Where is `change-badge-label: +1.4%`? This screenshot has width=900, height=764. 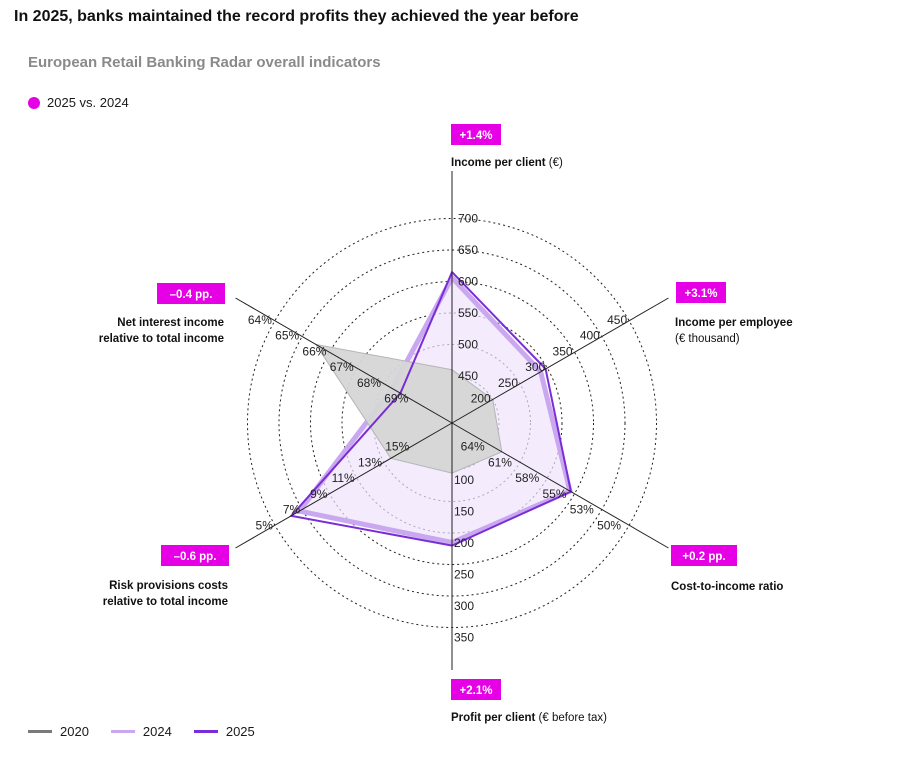
change-badge-label: +1.4% is located at coordinates (476, 136).